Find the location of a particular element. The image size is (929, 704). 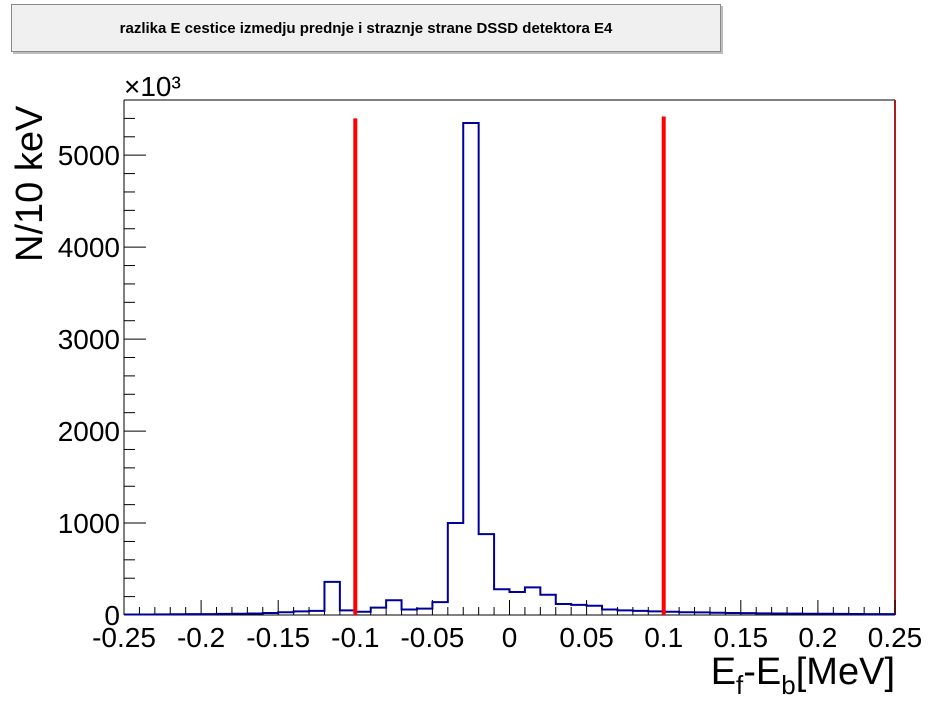

x-tick-label: 0.15 is located at coordinates (741, 637).